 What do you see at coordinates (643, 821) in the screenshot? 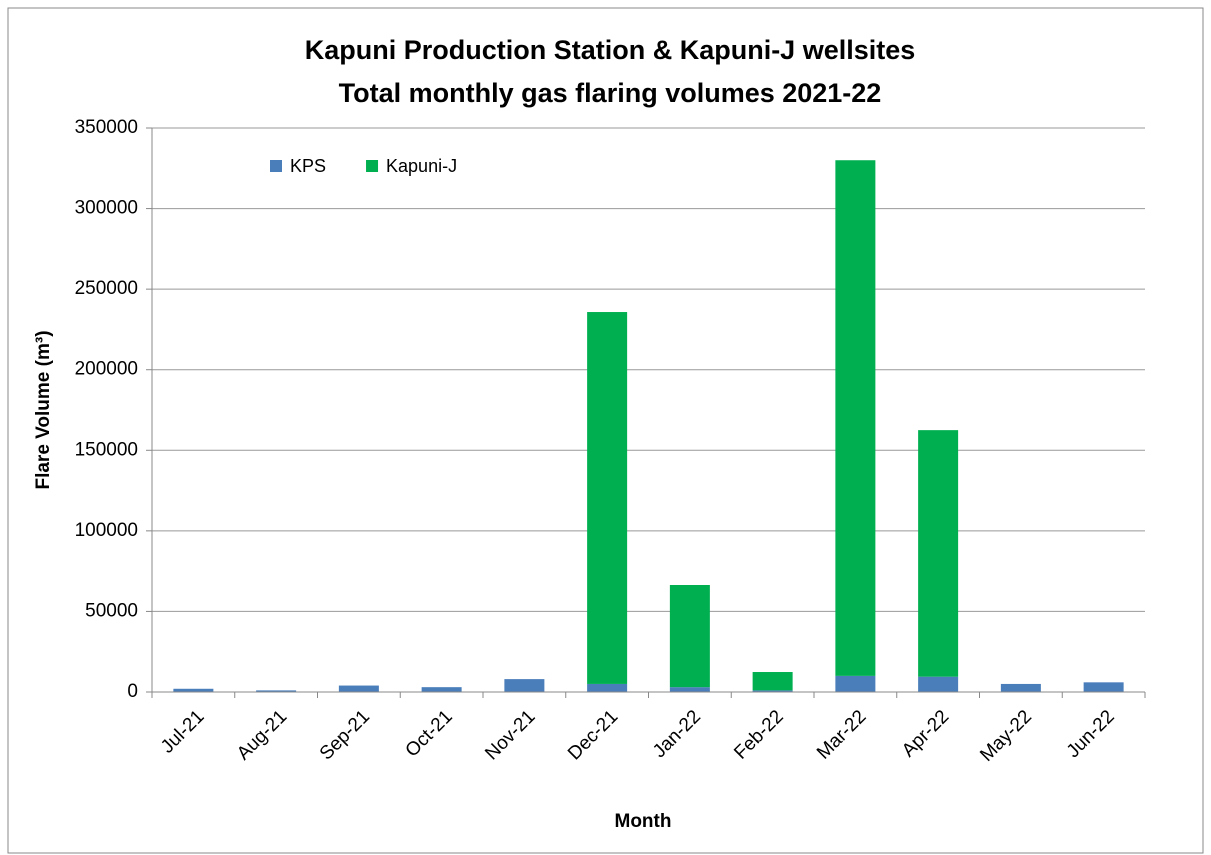
I see `x-axis-title: Month` at bounding box center [643, 821].